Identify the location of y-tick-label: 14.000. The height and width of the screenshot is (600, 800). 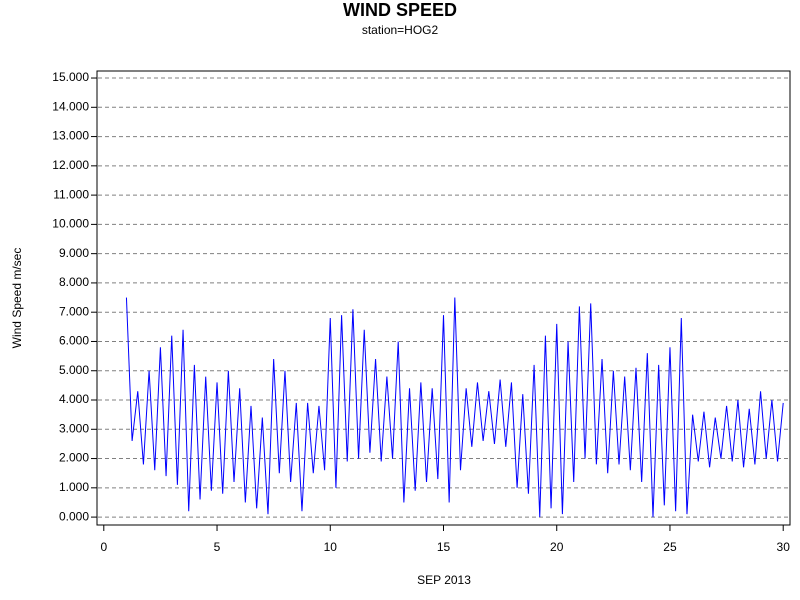
(70, 106).